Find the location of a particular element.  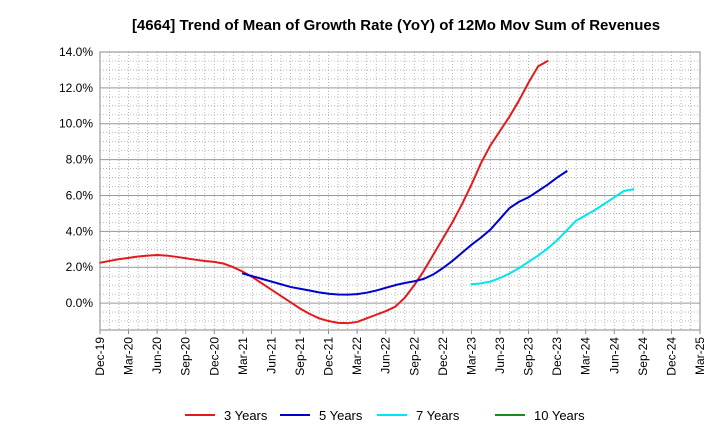

y-tick-label: 10.0% is located at coordinates (76, 124).